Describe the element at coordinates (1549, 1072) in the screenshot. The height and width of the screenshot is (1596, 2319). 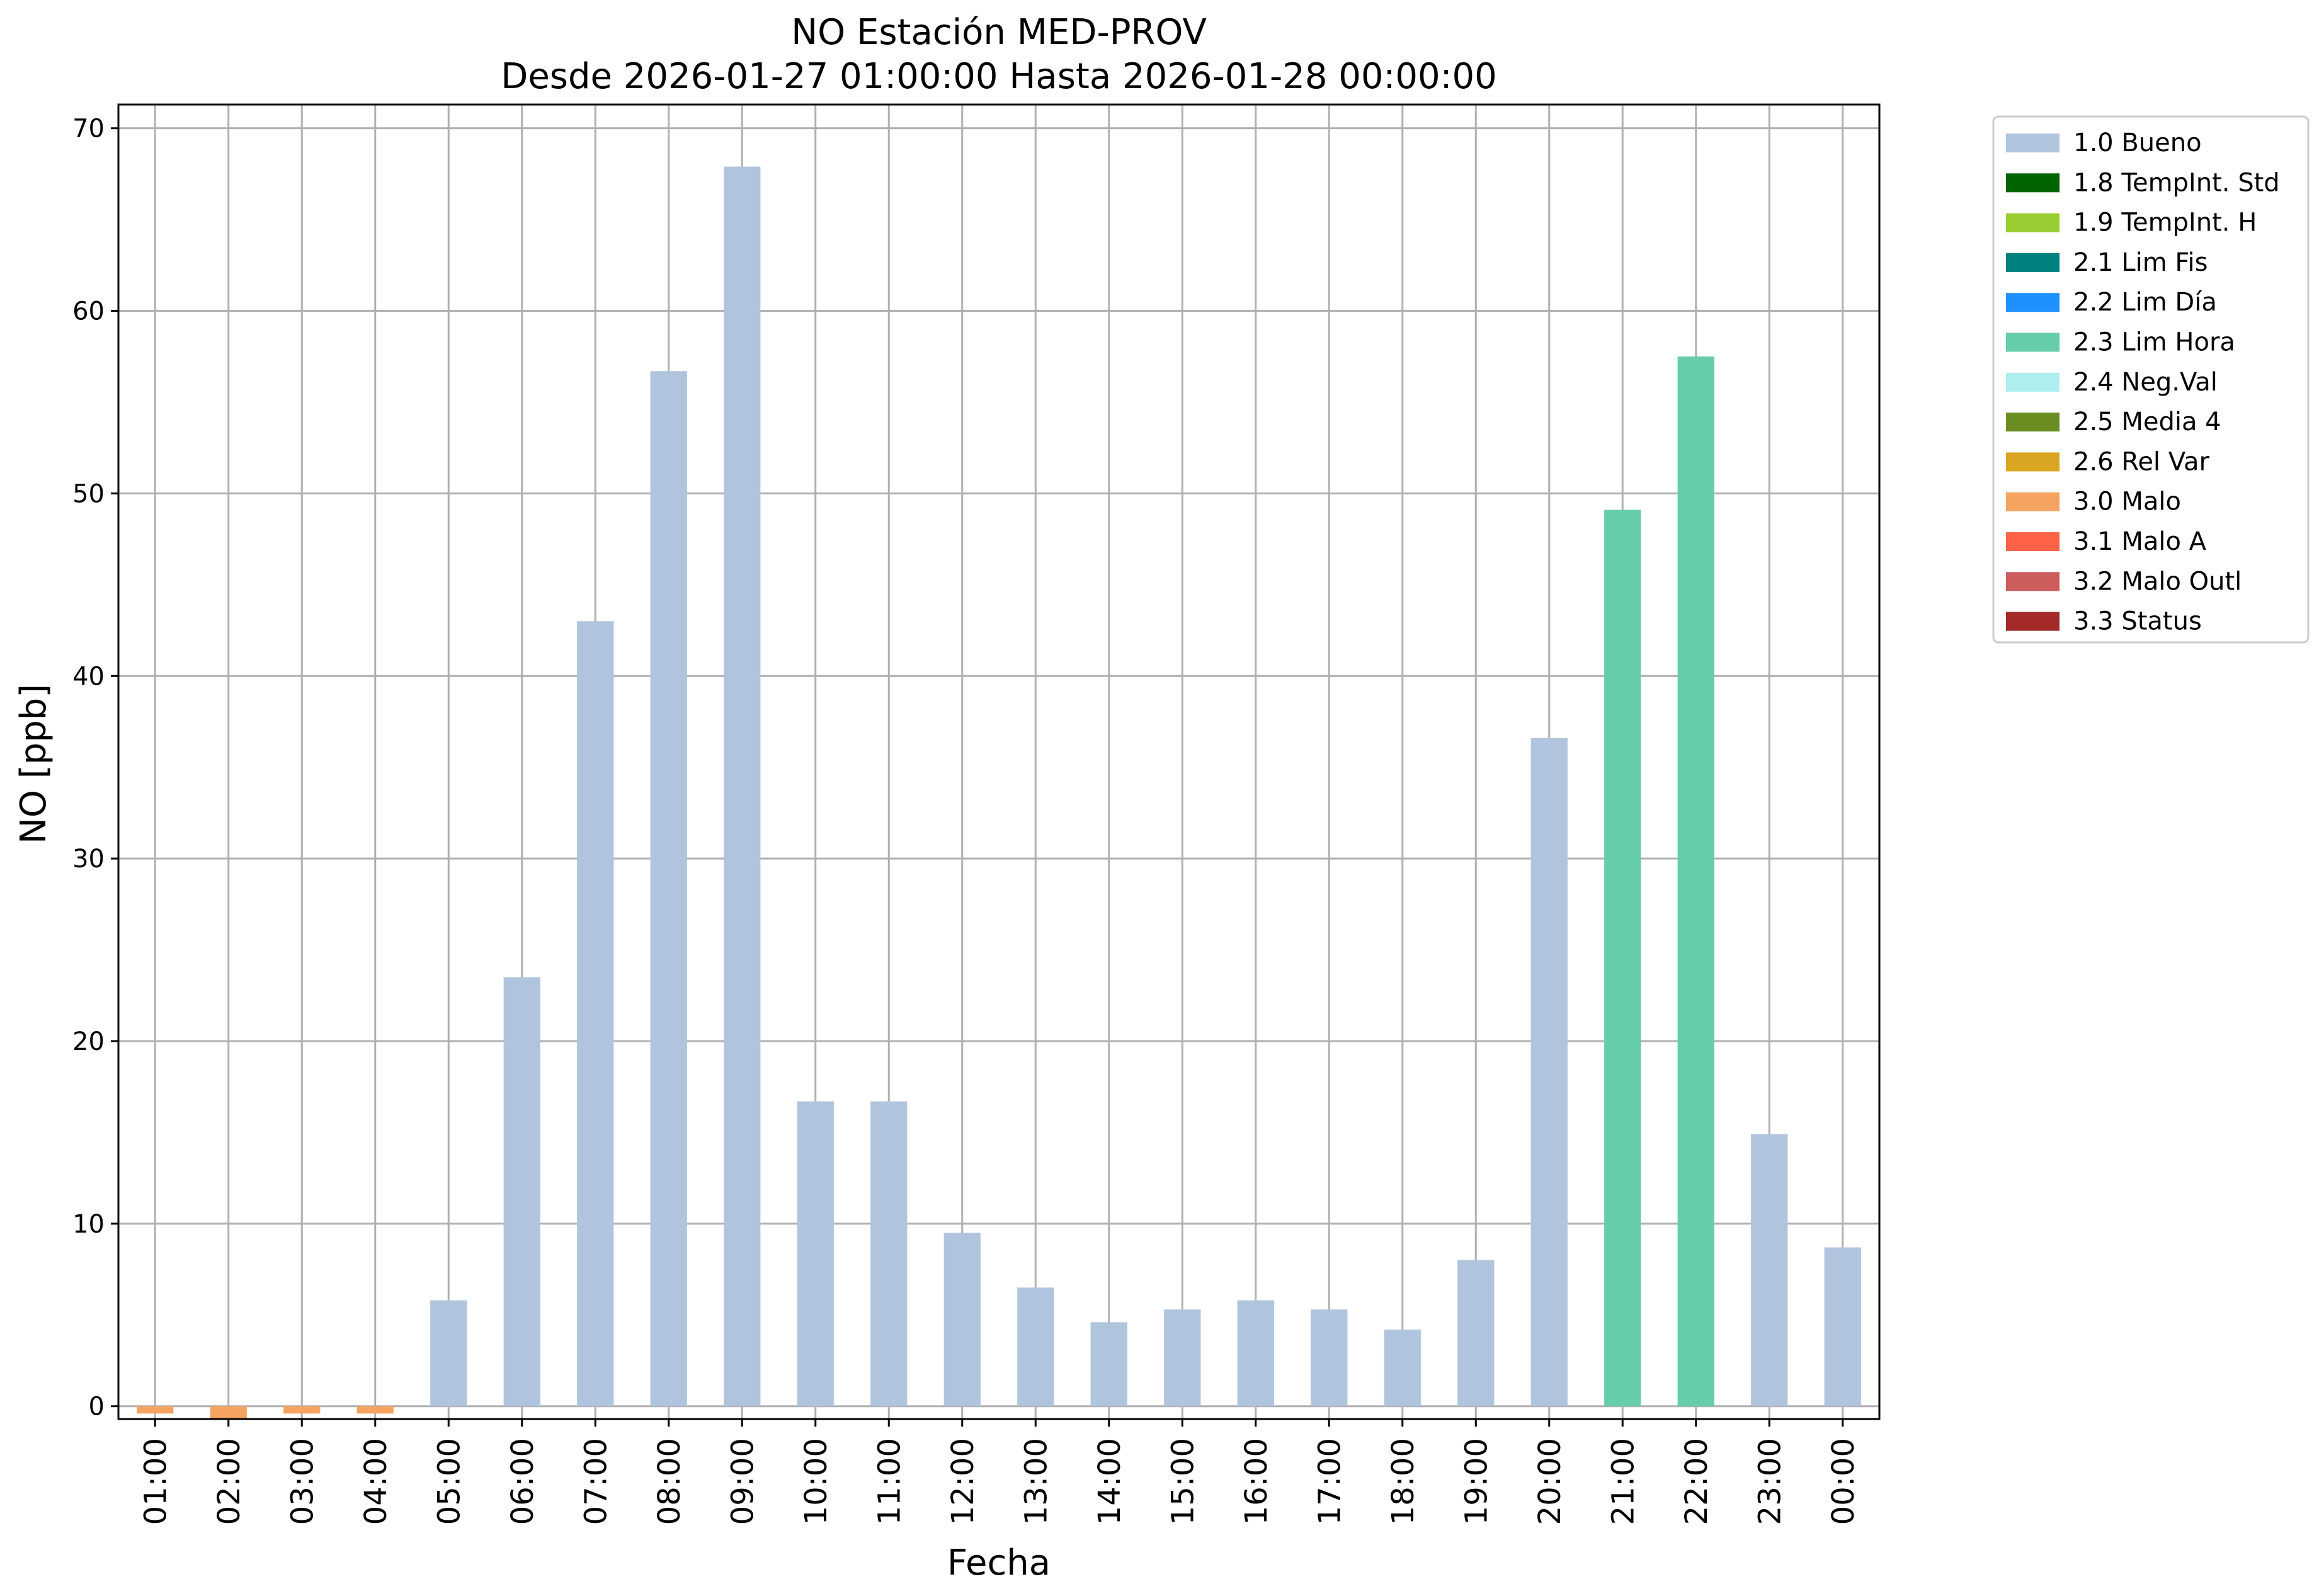
I see `bar-2000` at that location.